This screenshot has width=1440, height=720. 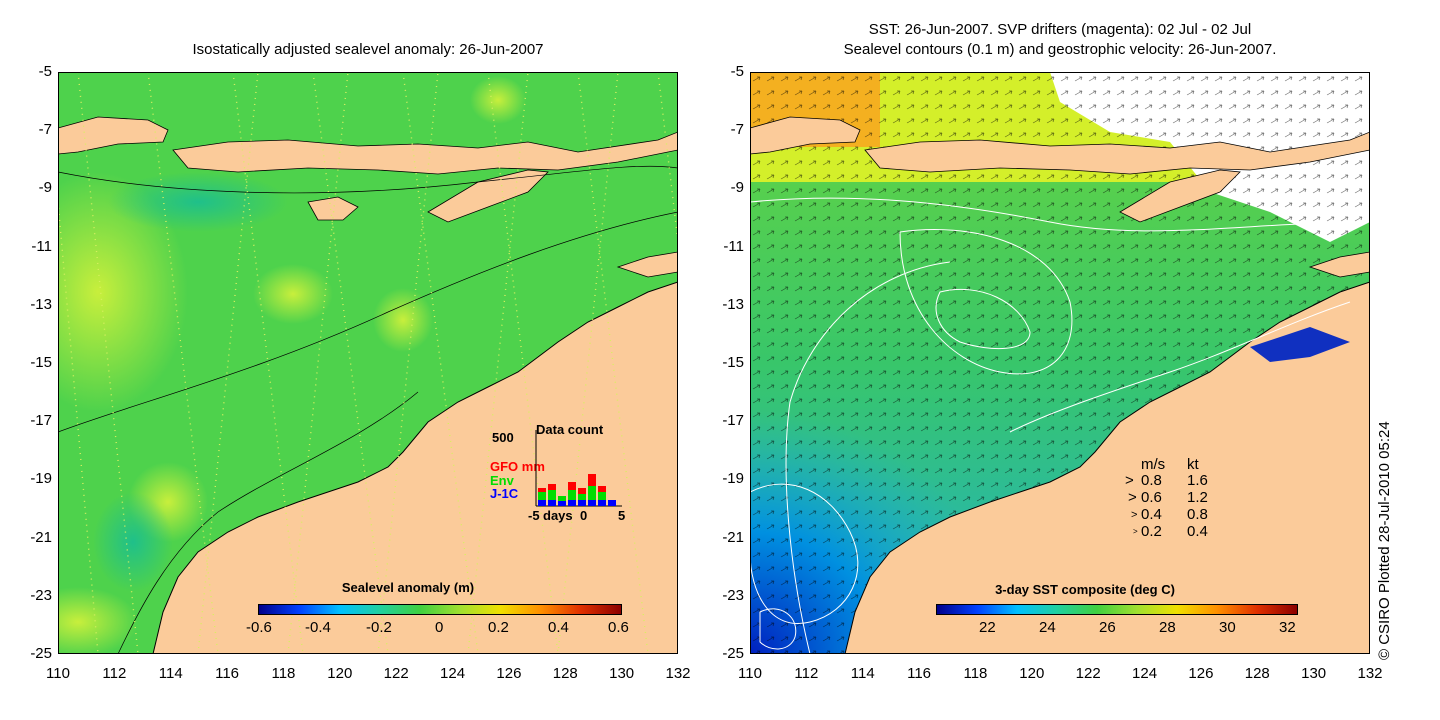 I want to click on left-lat-tick: -25, so click(x=41, y=653).